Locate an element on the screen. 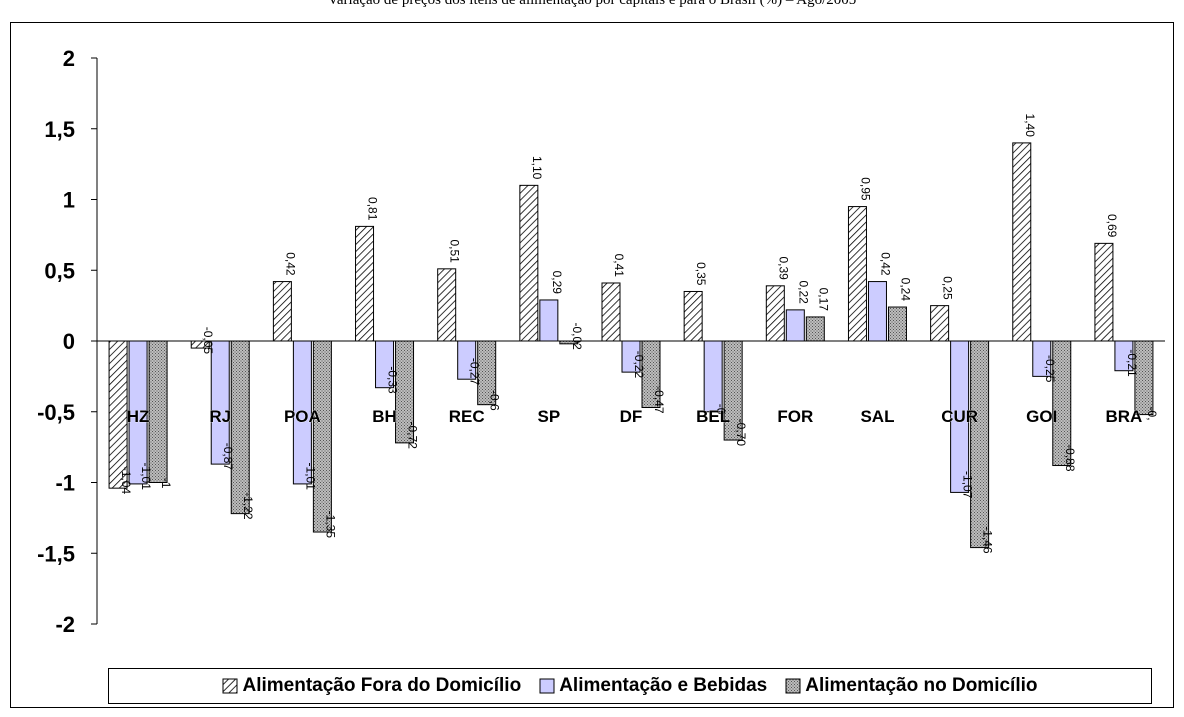 The width and height of the screenshot is (1184, 717). data-label-fora: 0,51 is located at coordinates (455, 251).